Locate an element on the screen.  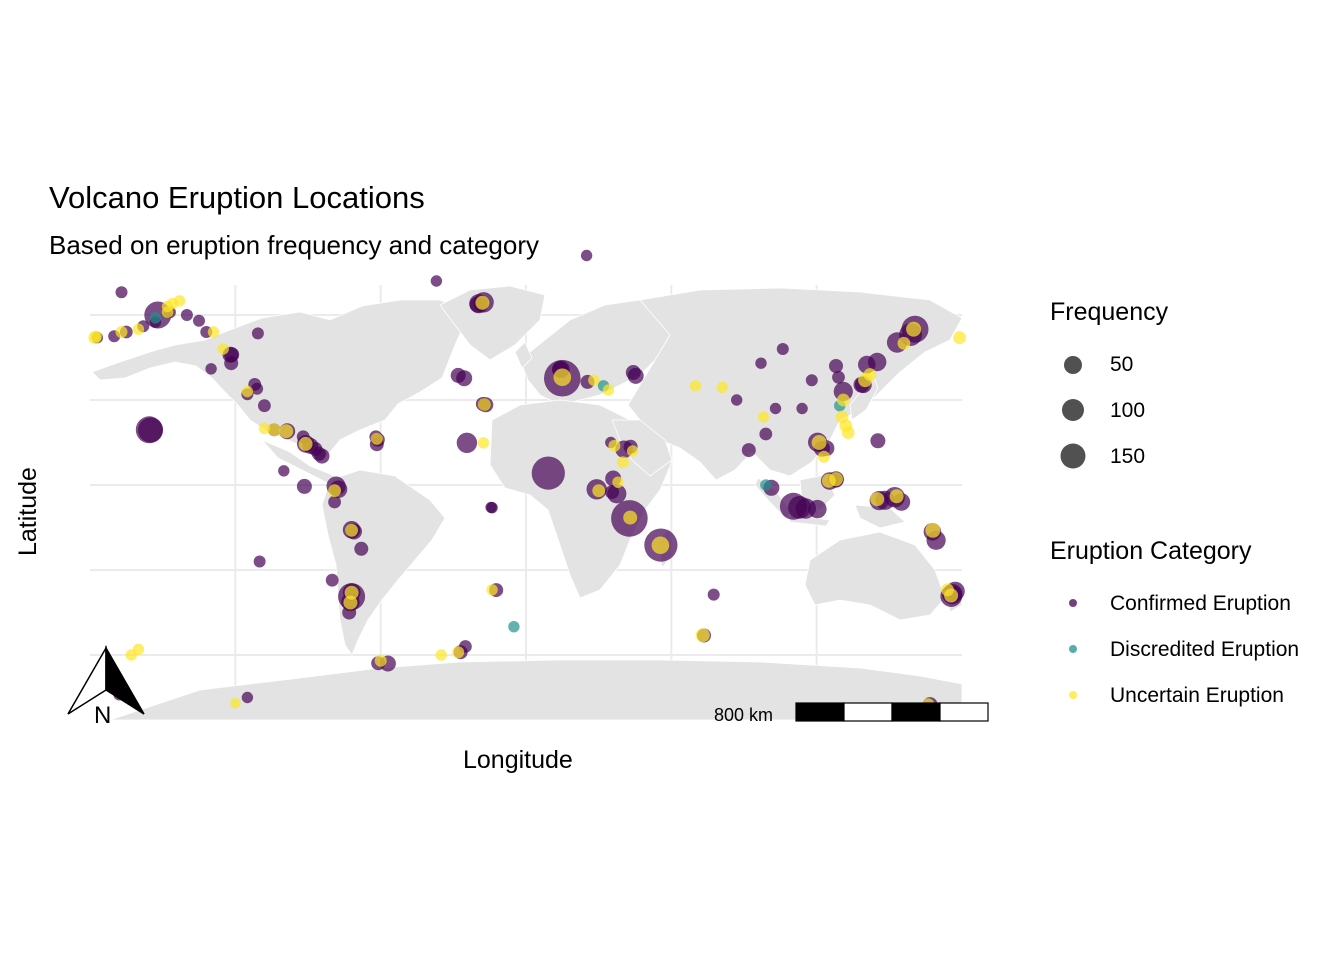
legend-color-key-discredited is located at coordinates (1073, 649).